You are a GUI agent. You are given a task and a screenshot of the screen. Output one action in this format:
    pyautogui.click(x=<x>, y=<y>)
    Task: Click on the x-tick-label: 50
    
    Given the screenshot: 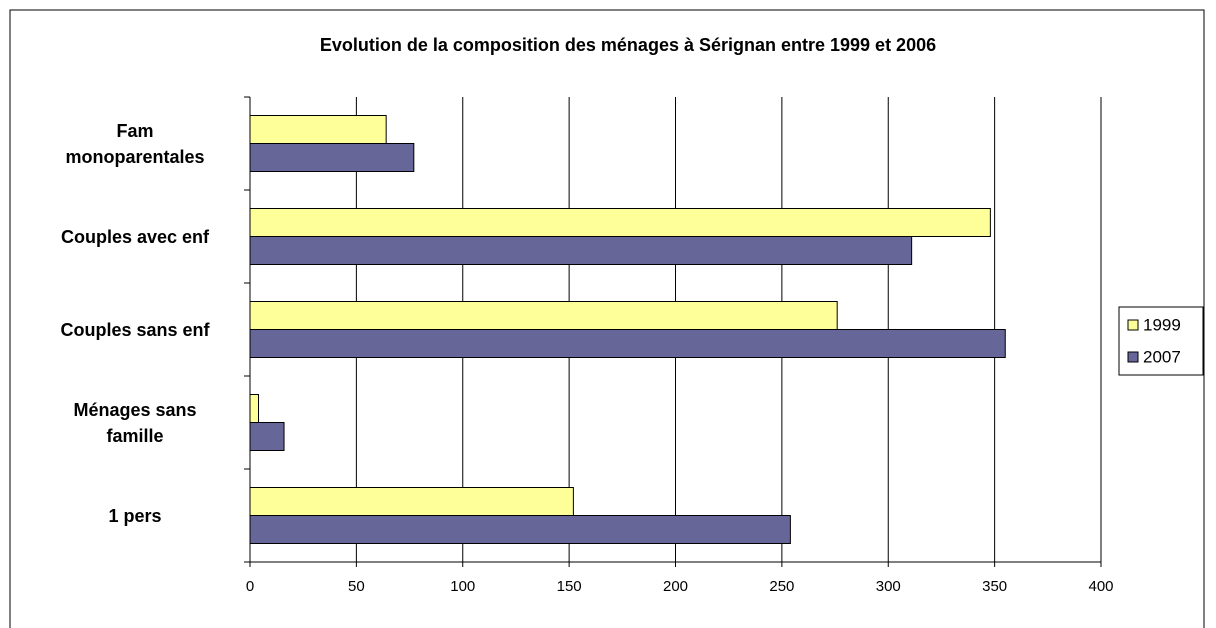 What is the action you would take?
    pyautogui.click(x=356, y=586)
    